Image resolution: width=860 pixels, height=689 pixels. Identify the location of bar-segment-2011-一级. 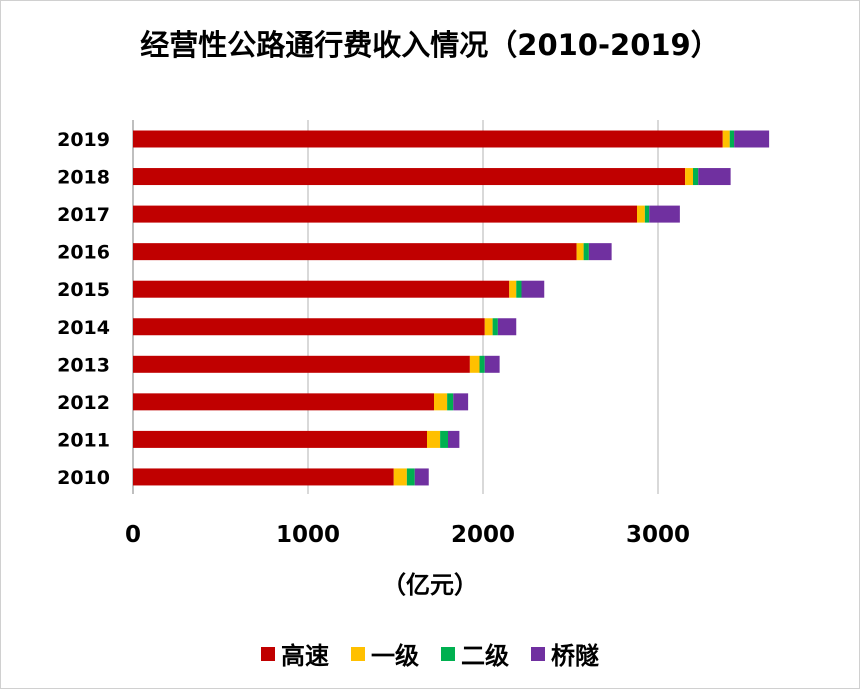
(434, 439).